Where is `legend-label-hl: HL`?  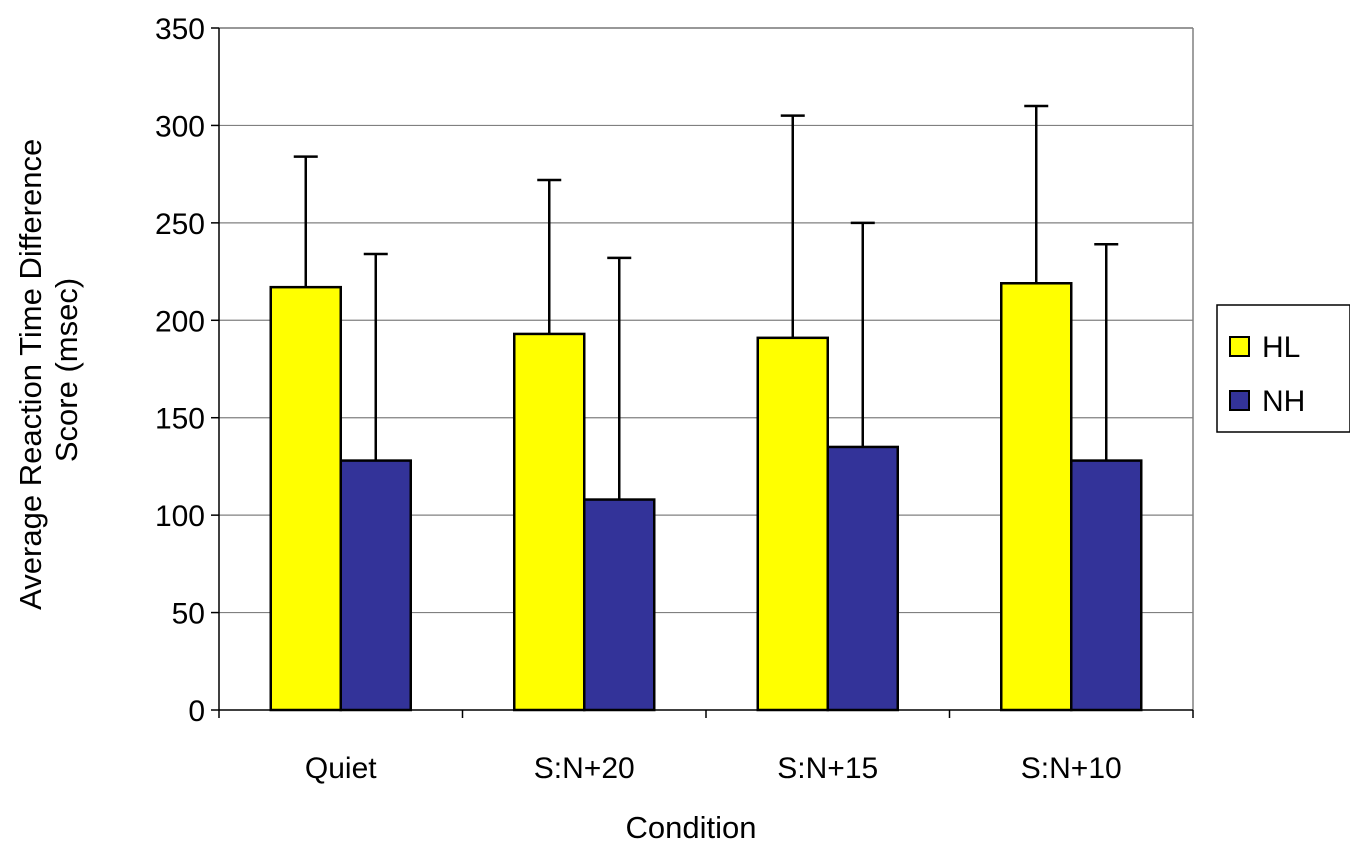 legend-label-hl: HL is located at coordinates (1281, 347).